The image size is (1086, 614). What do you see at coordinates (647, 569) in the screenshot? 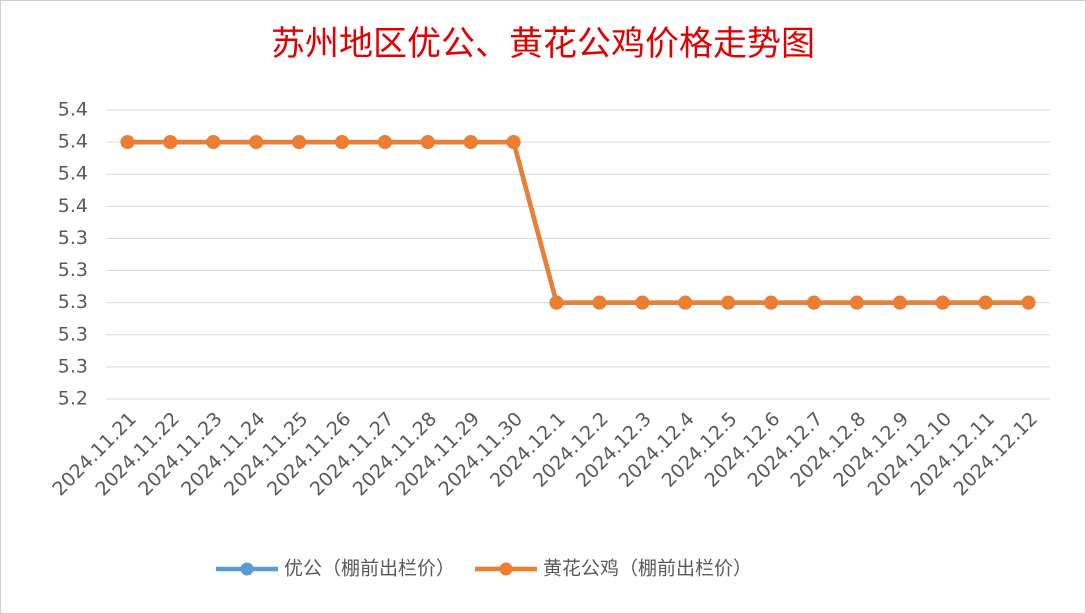
I see `legend-label: 黄花公鸡（棚前出栏价）` at bounding box center [647, 569].